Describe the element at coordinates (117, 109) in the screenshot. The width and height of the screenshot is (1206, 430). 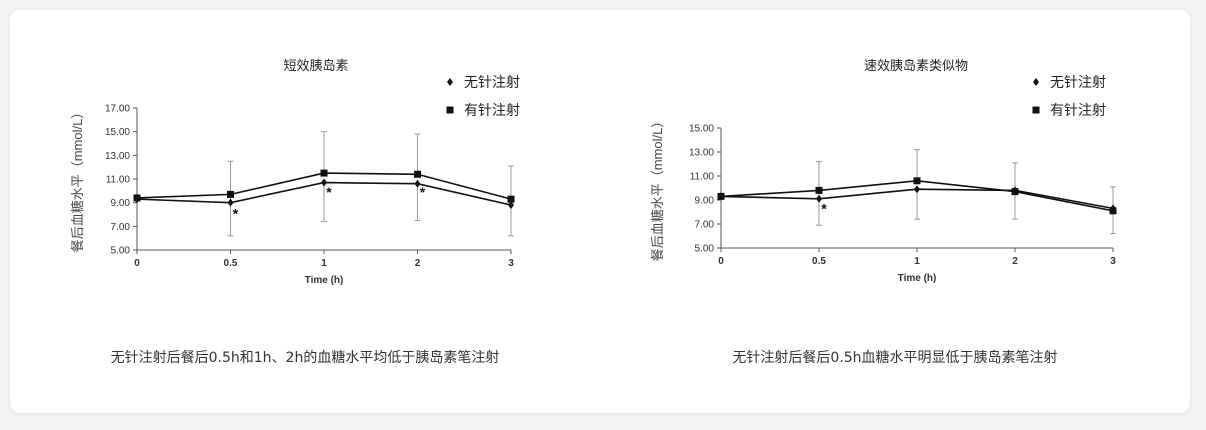
I see `y-tick-label: 17.00` at that location.